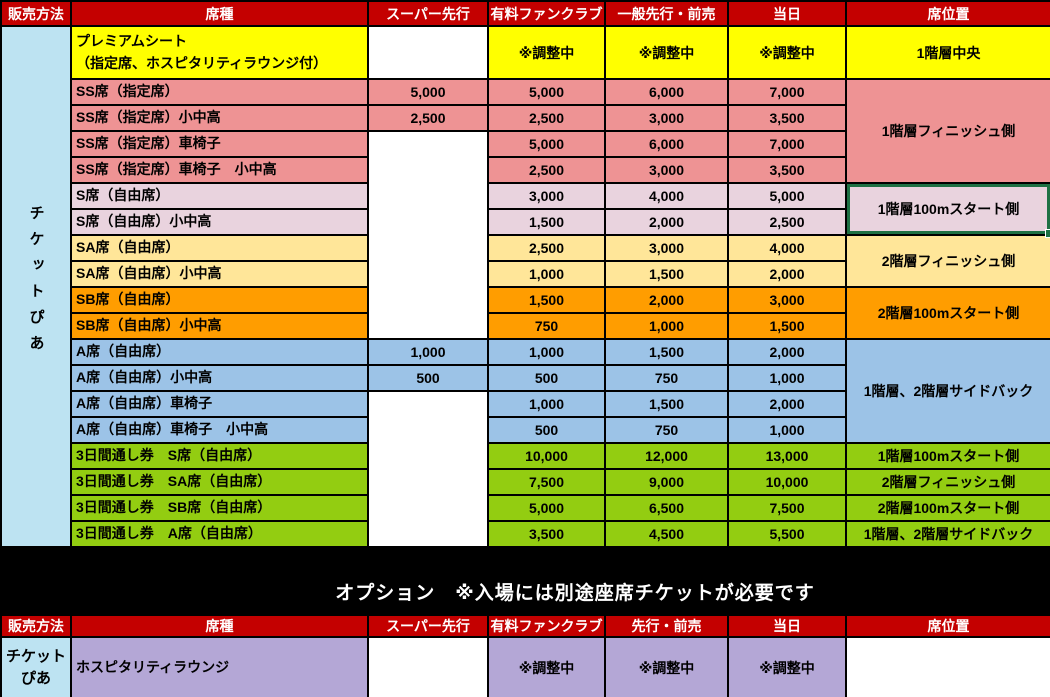 Image resolution: width=1050 pixels, height=697 pixels. Describe the element at coordinates (428, 626) in the screenshot. I see `column-header: スーパー先行` at that location.